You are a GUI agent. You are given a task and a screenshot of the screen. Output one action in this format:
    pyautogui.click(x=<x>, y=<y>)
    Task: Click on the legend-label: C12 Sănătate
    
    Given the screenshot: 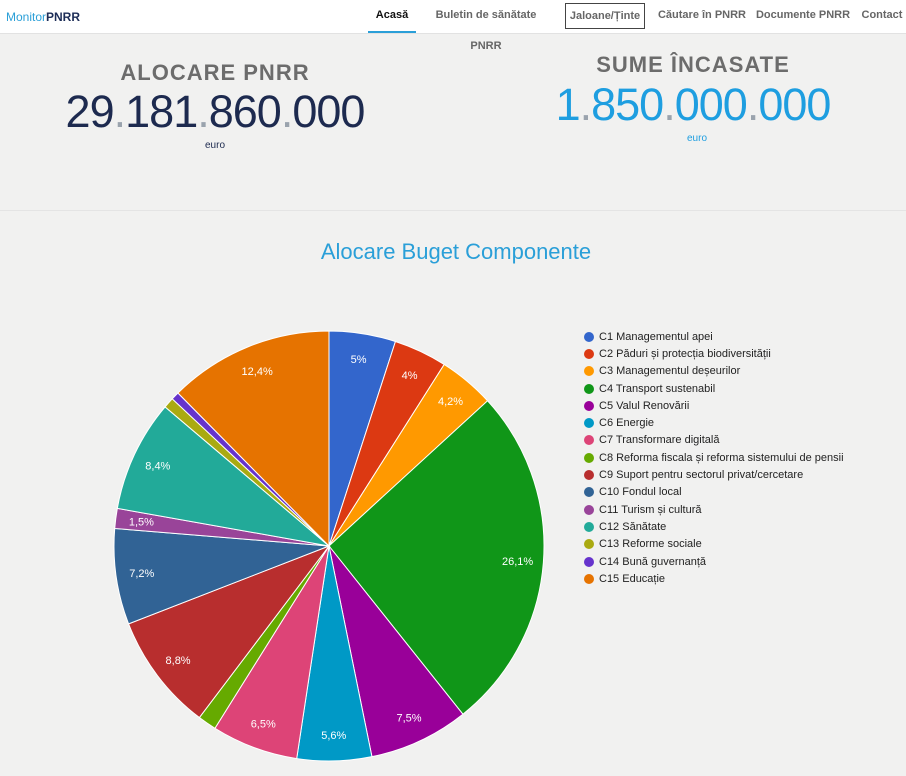 What is the action you would take?
    pyautogui.click(x=633, y=526)
    